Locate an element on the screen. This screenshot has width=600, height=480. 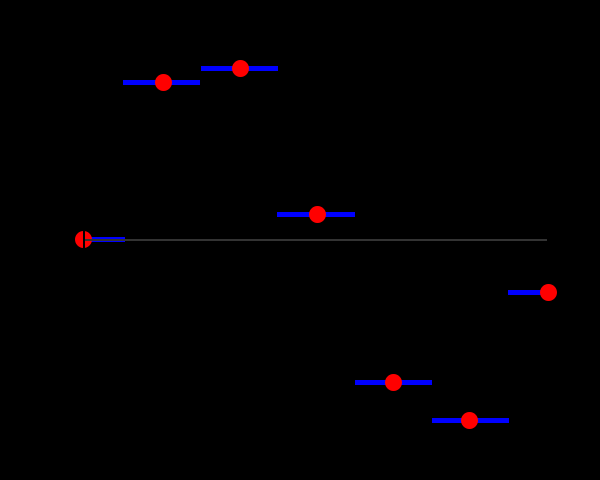
error-bar is located at coordinates (528, 292).